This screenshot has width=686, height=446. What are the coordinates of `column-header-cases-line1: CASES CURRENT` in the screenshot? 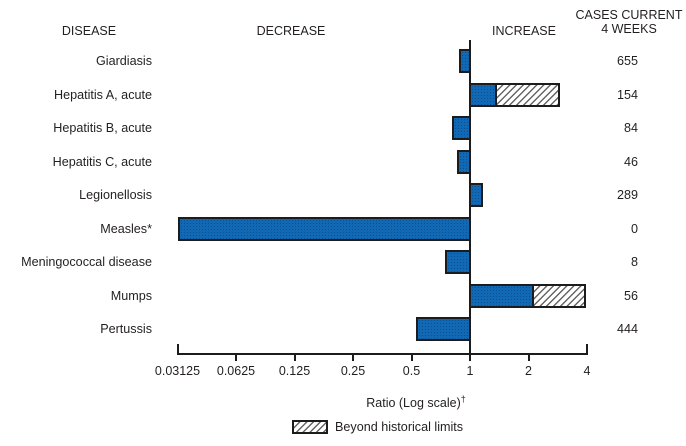 It's located at (629, 15).